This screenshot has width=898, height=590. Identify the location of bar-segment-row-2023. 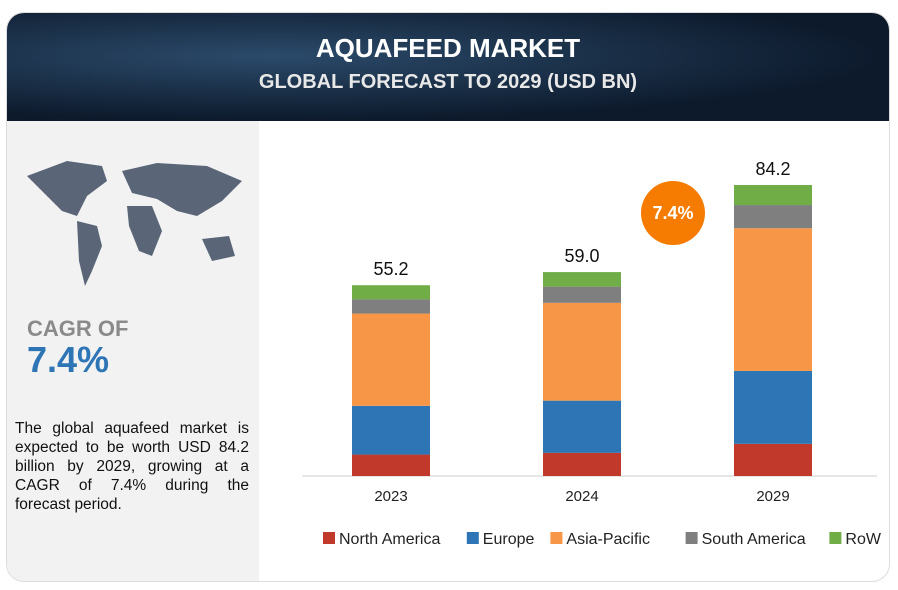
(391, 292).